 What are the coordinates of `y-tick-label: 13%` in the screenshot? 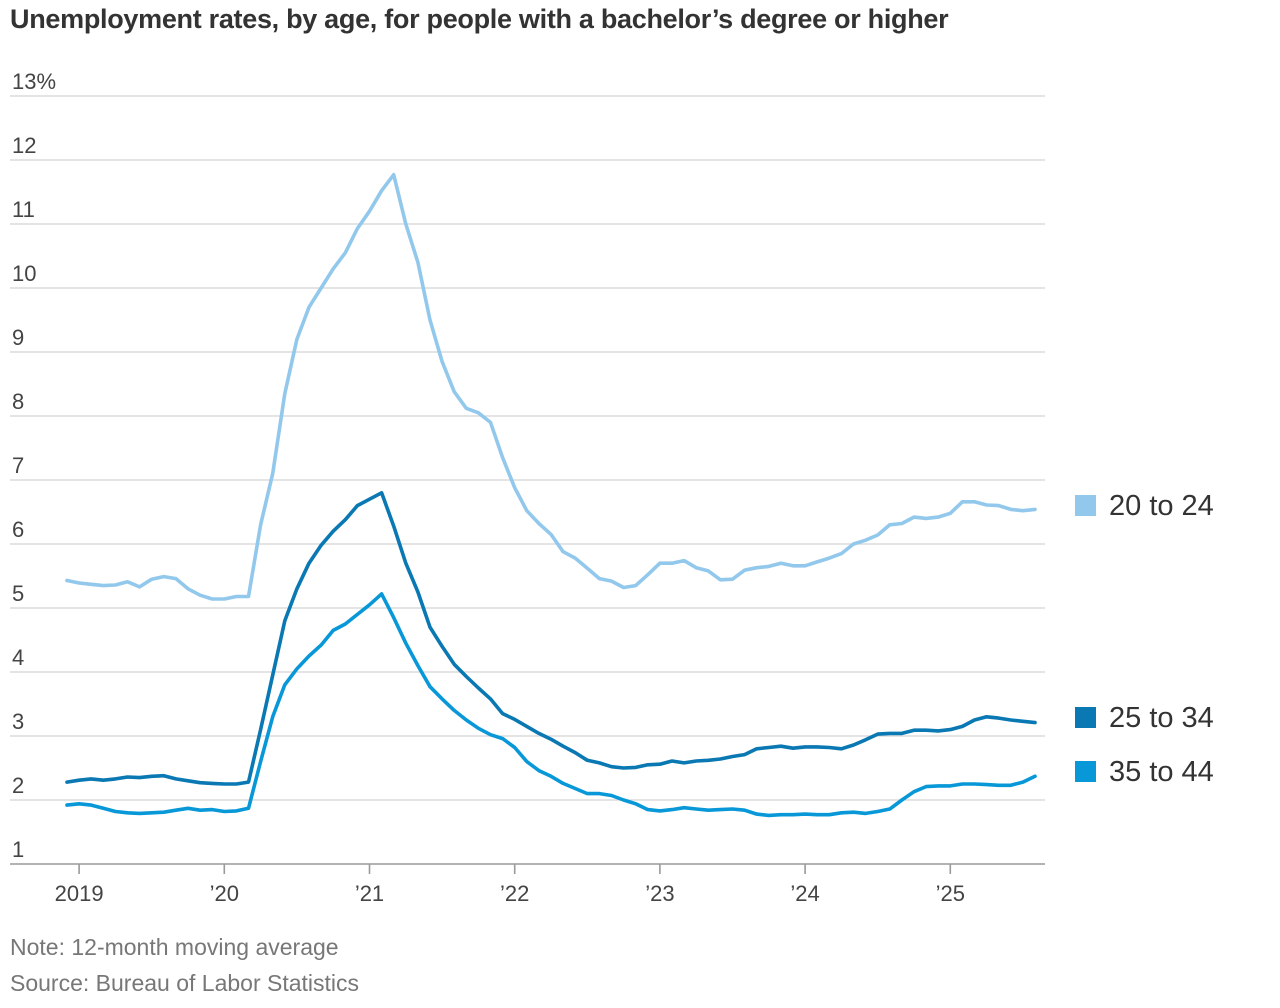 It's located at (34, 81).